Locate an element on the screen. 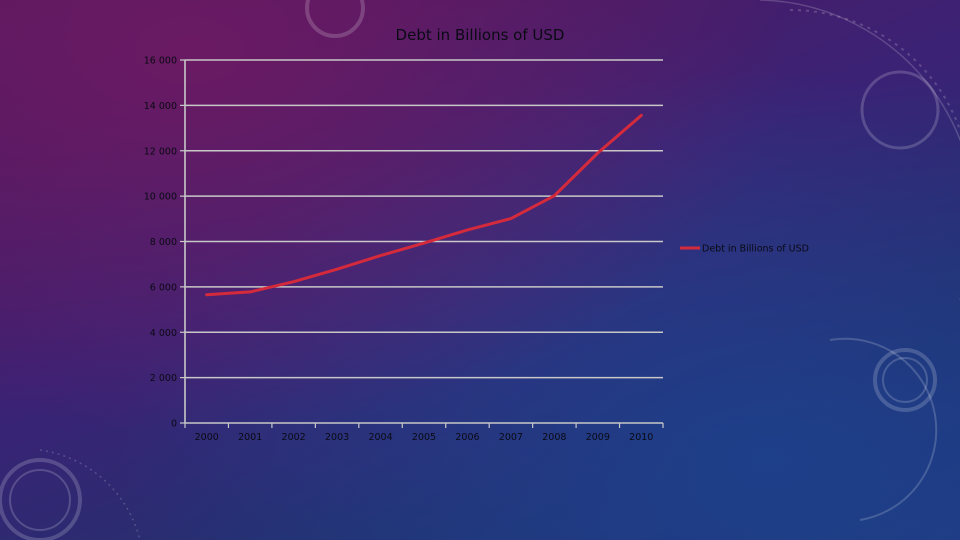 The image size is (960, 540). x-tick-label: 2003 is located at coordinates (337, 437).